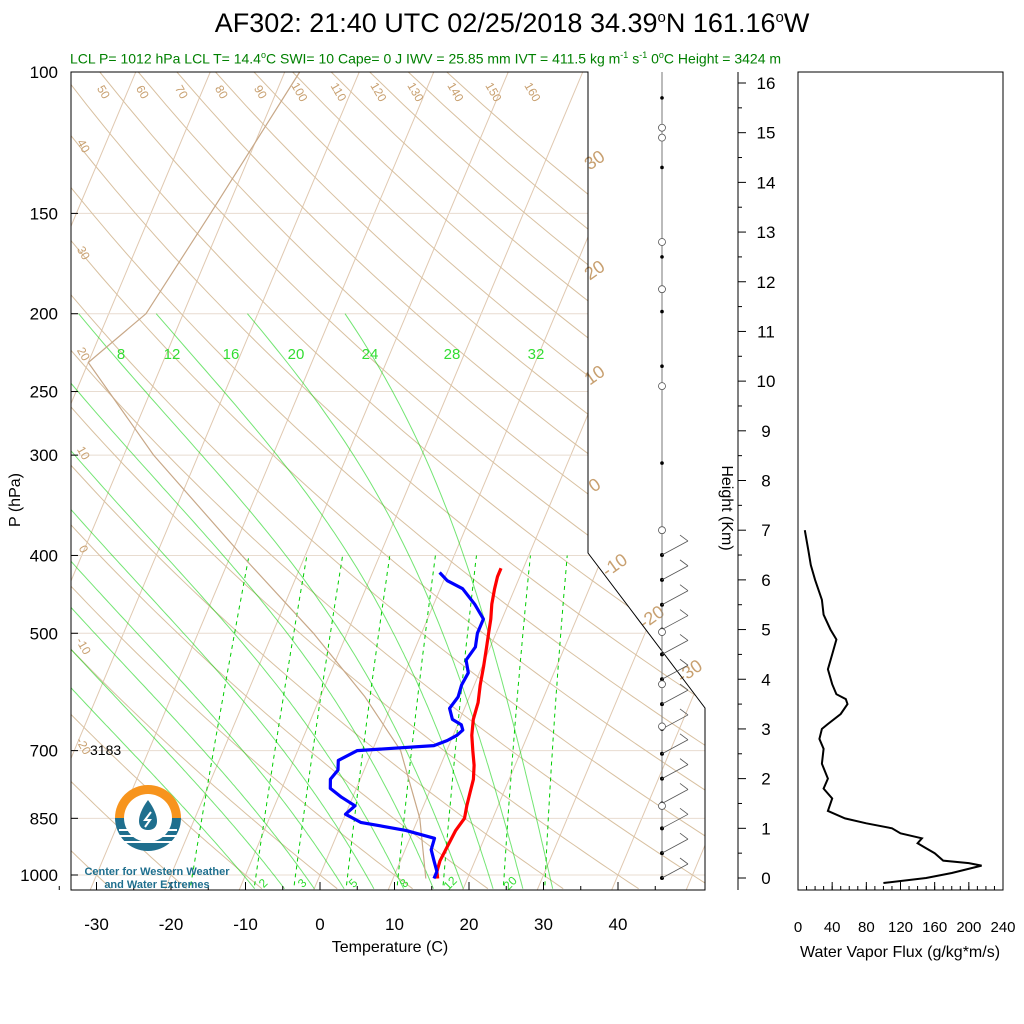 This screenshot has width=1024, height=1024. I want to click on dry-adiabat-label: 110, so click(339, 92).